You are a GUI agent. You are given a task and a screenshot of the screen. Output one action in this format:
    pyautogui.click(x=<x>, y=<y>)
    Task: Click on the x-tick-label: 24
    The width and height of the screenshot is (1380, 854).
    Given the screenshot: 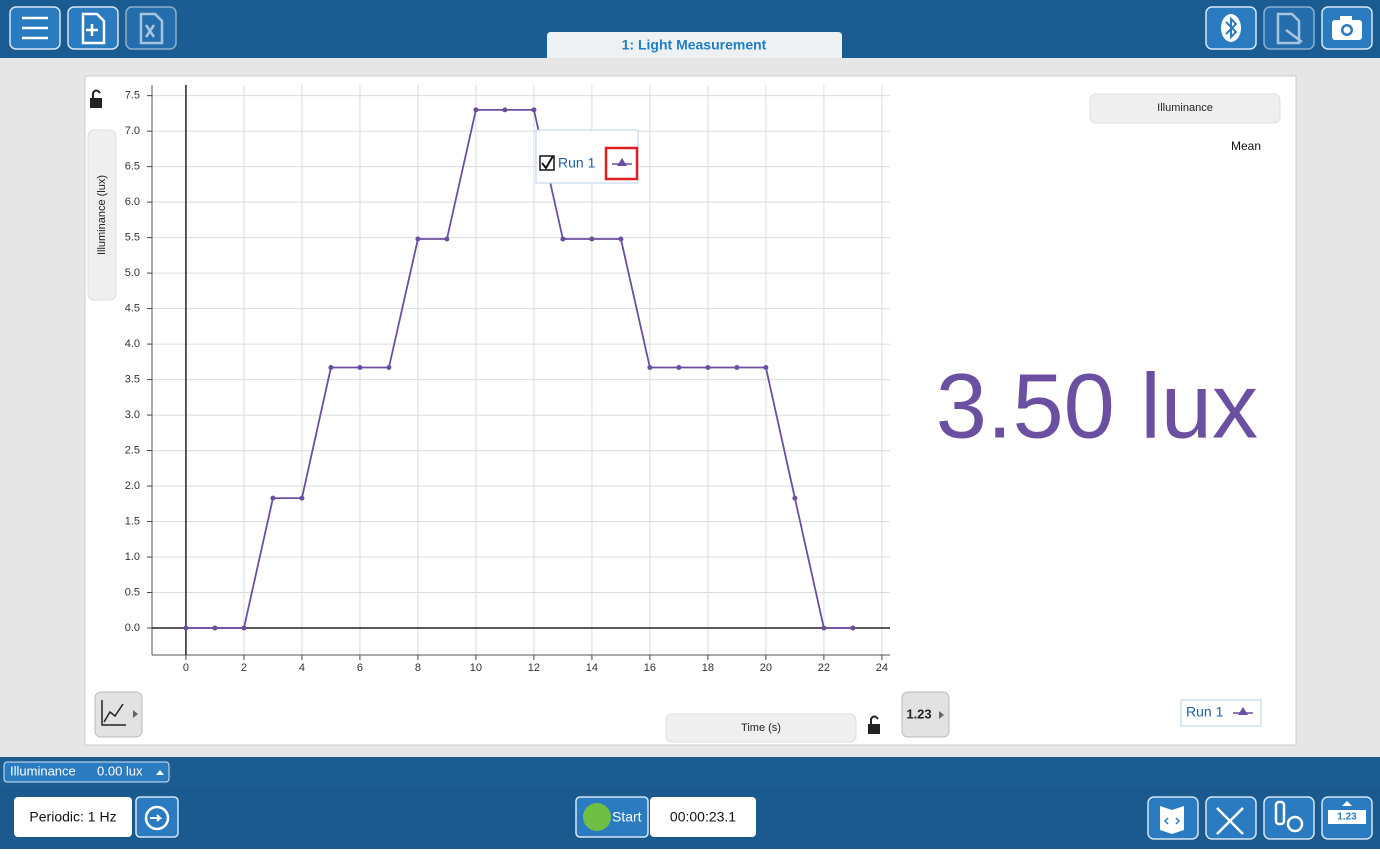 What is the action you would take?
    pyautogui.click(x=882, y=668)
    